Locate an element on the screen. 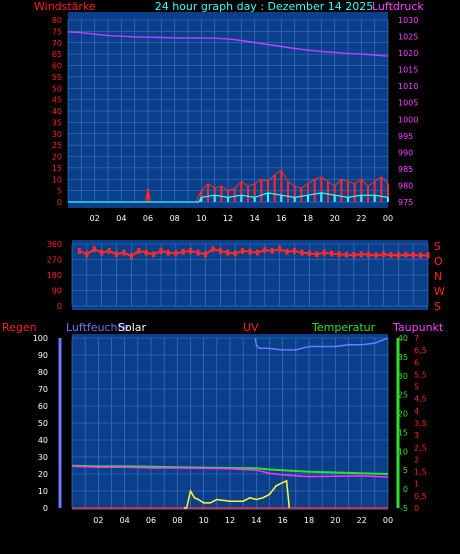 This screenshot has width=460, height=554. y-tick-label-uv: 7 is located at coordinates (416, 338).